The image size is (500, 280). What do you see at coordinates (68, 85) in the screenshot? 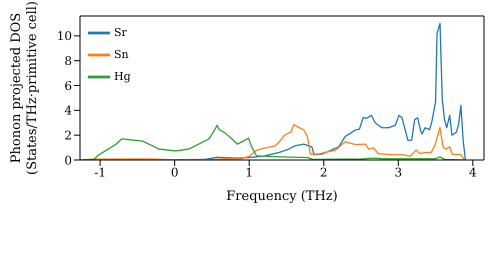
I see `y-tick-label: 6` at bounding box center [68, 85].